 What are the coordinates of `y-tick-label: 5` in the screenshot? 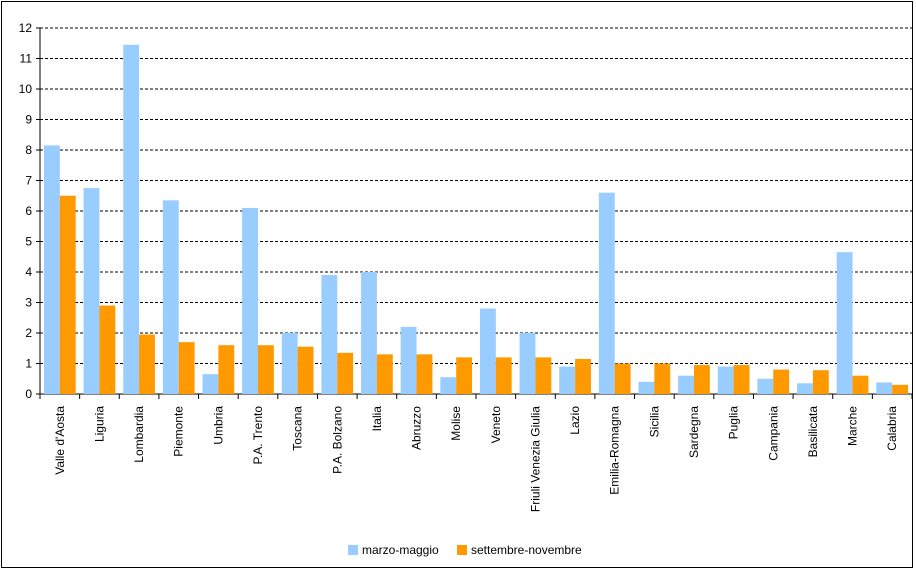 It's located at (28, 242).